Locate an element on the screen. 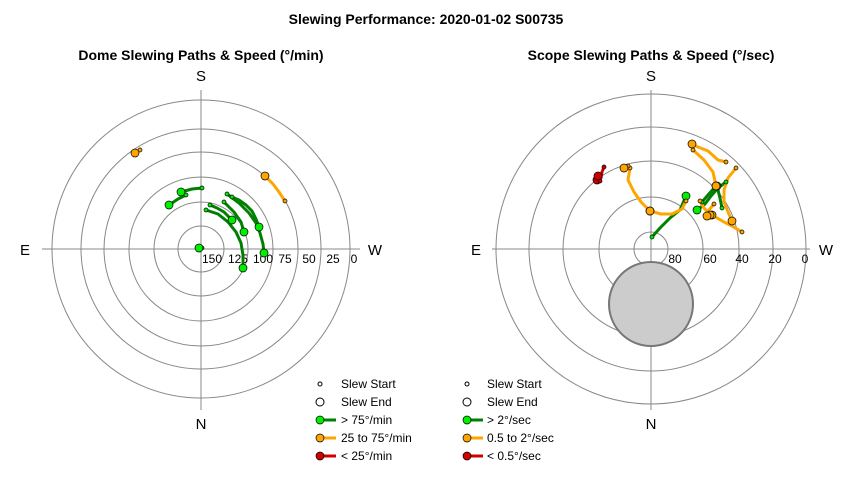 The image size is (850, 485). legend-fast-label: > 2°/sec is located at coordinates (509, 420).